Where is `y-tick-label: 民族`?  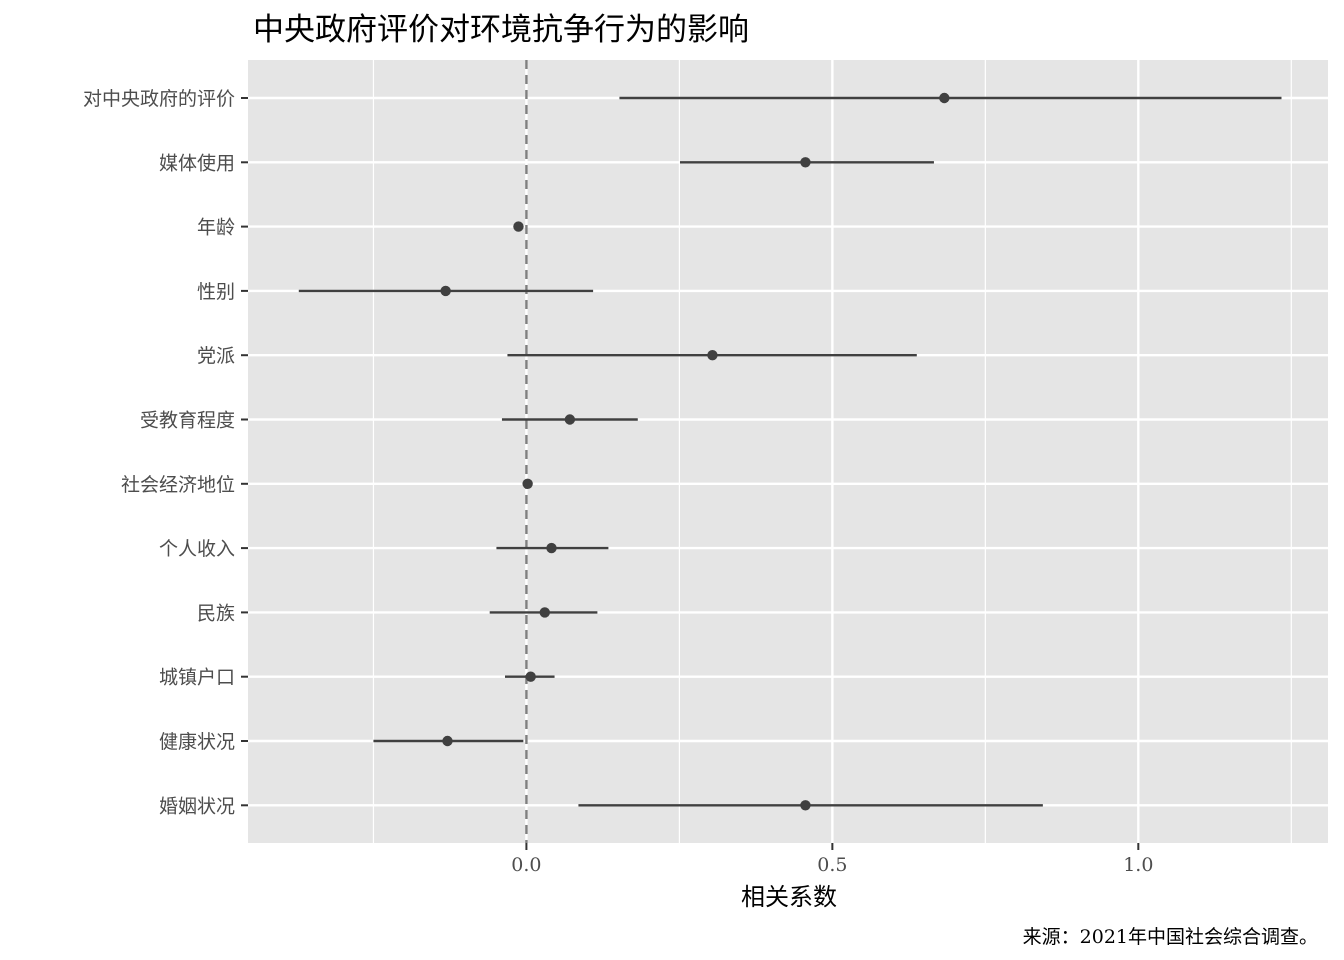 y-tick-label: 民族 is located at coordinates (216, 613).